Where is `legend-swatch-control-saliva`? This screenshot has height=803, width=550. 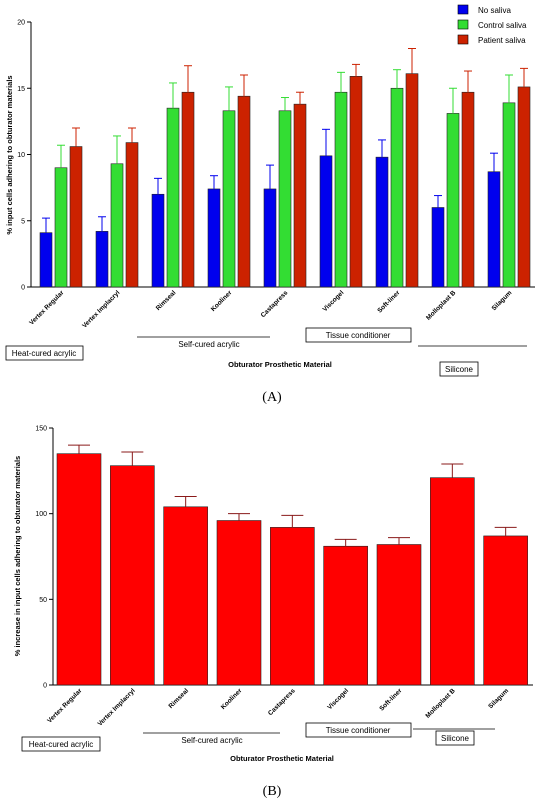
legend-swatch-control-saliva is located at coordinates (463, 24).